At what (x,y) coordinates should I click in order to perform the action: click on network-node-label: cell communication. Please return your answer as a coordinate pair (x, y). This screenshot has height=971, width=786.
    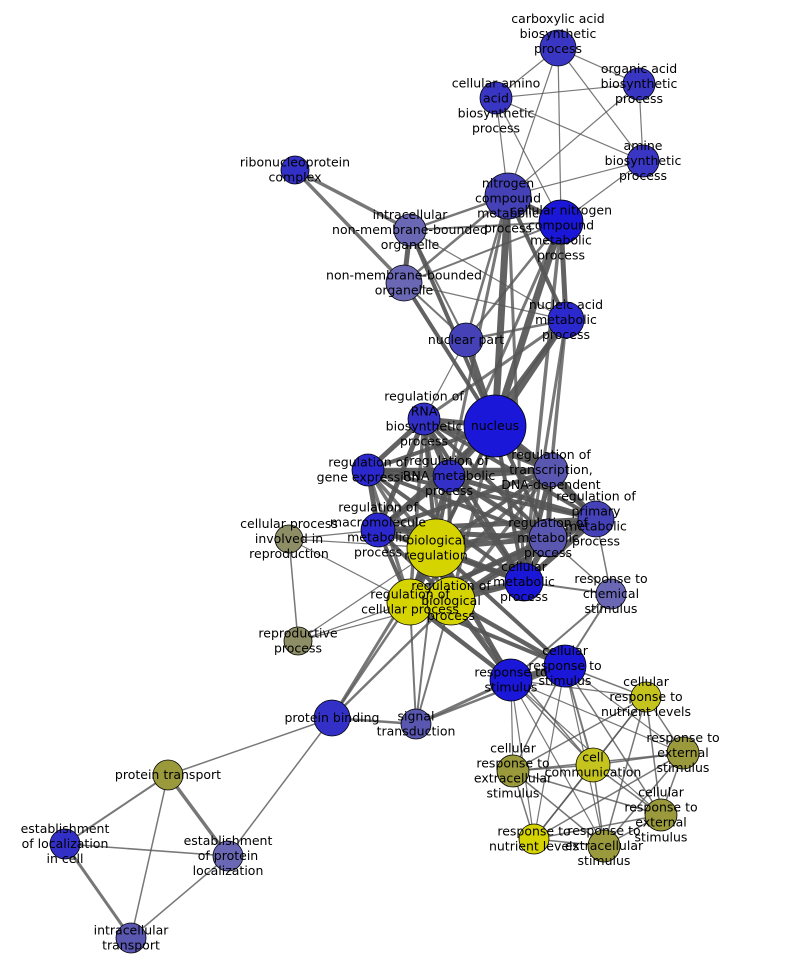
    Looking at the image, I should click on (593, 764).